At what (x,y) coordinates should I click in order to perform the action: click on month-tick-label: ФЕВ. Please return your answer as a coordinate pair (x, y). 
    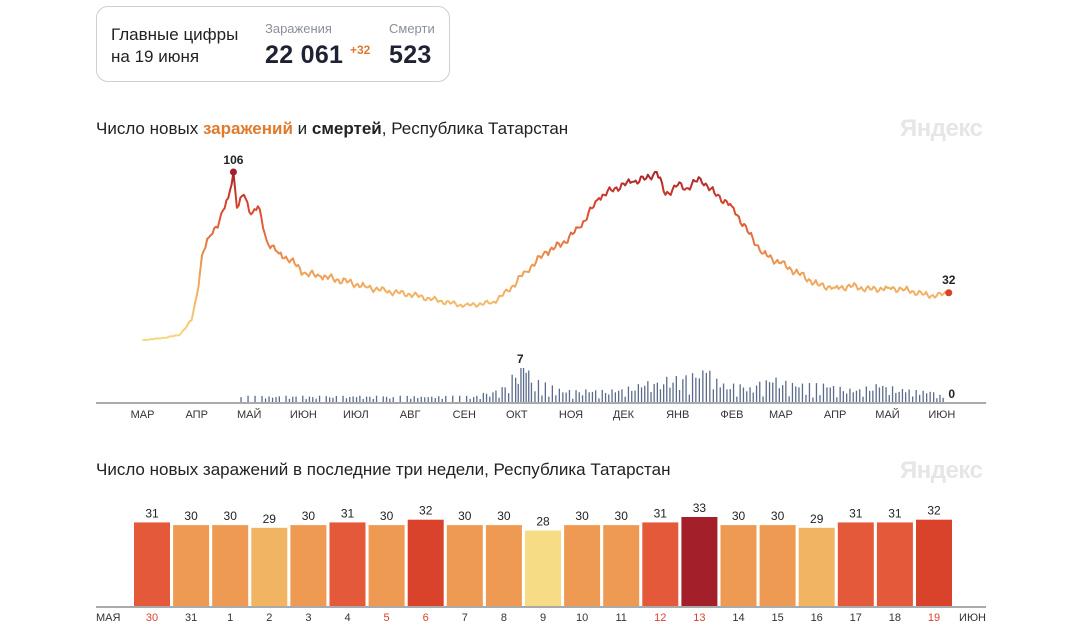
    Looking at the image, I should click on (731, 415).